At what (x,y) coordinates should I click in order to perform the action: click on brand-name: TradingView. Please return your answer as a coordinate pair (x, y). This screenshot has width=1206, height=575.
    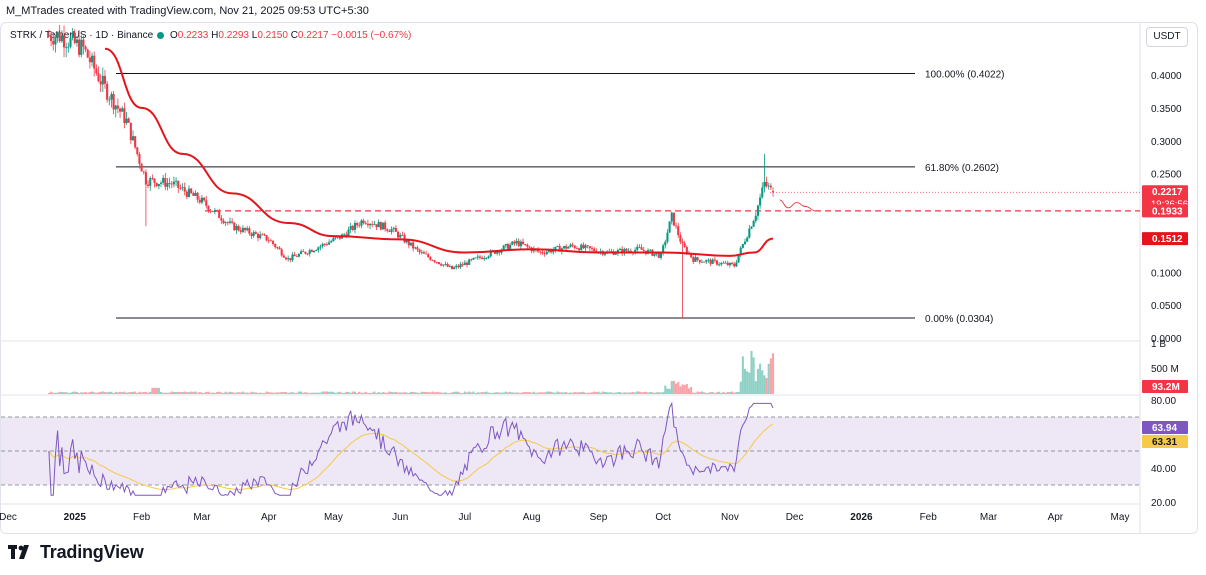
    Looking at the image, I should click on (92, 552).